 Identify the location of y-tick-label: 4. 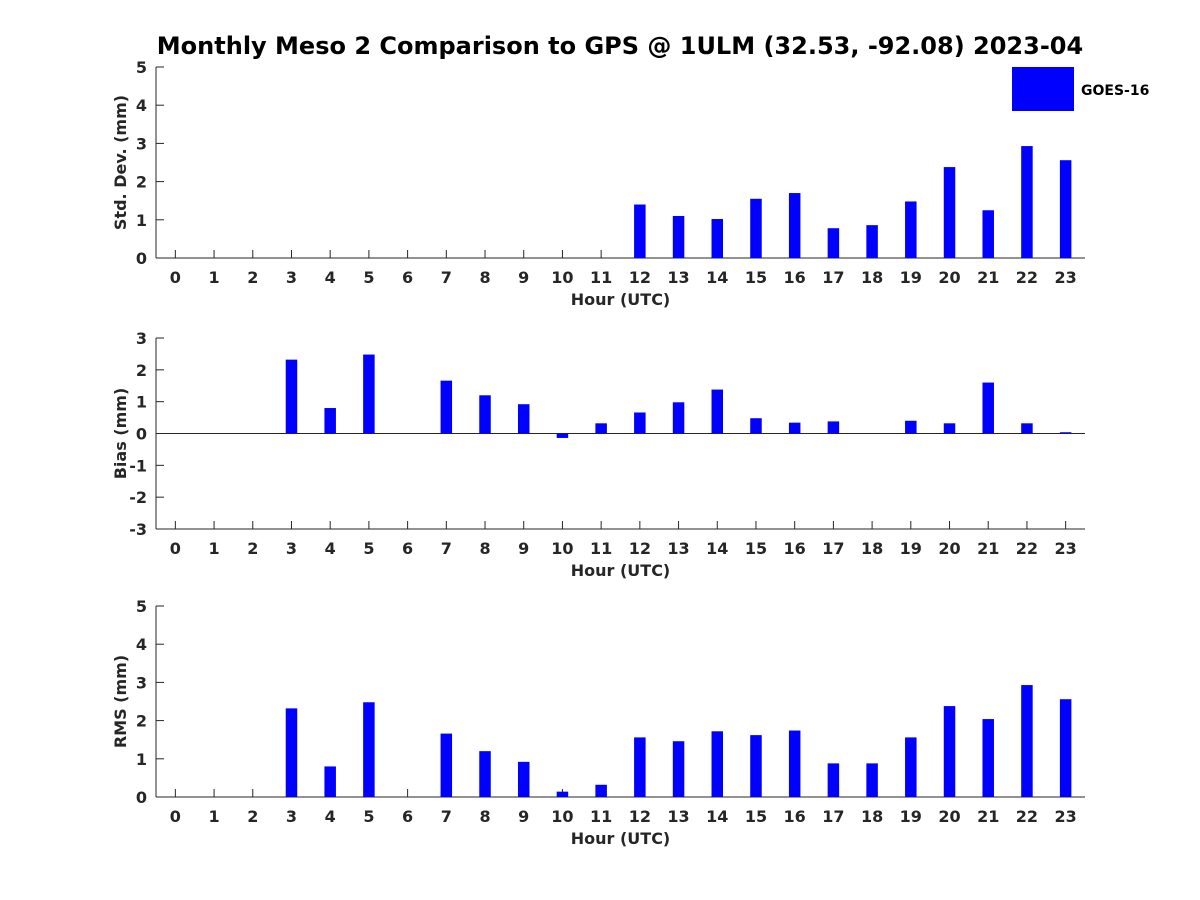
(141, 644).